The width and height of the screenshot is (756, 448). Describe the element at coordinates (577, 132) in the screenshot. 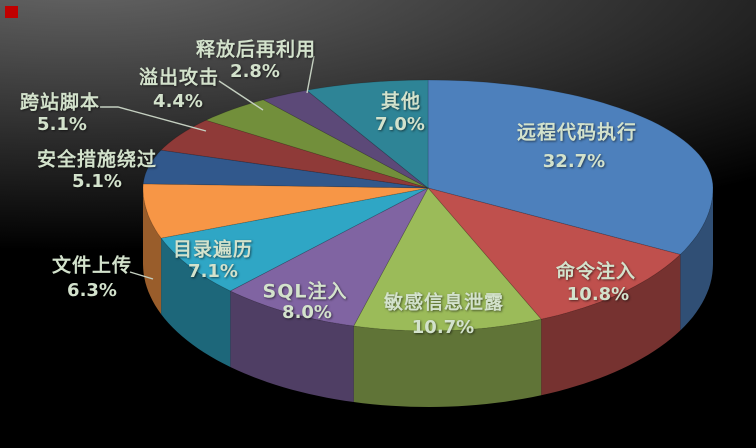

I see `slice-label-name: 远程代码执行` at that location.